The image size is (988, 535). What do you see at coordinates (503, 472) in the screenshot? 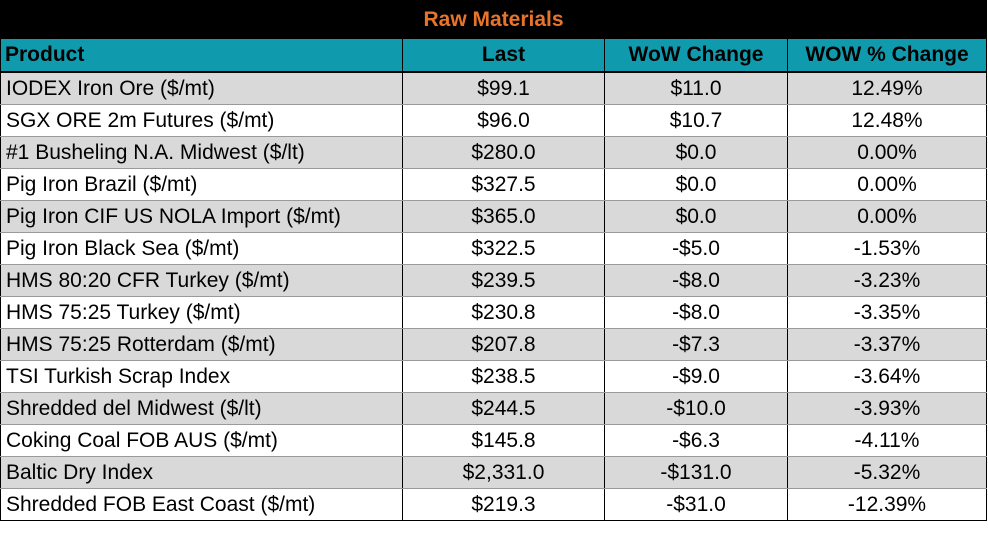
I see `cell-last: $2,331.0` at bounding box center [503, 472].